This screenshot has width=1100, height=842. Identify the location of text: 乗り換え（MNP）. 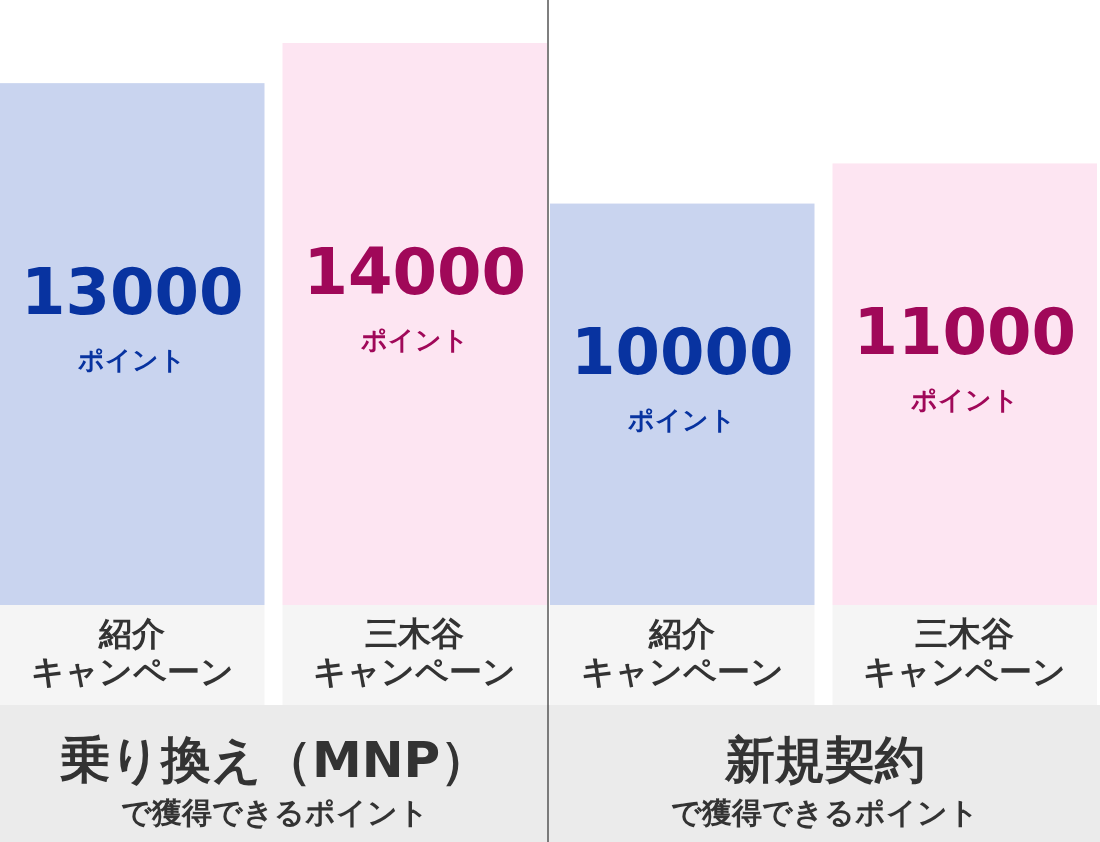
(275, 760).